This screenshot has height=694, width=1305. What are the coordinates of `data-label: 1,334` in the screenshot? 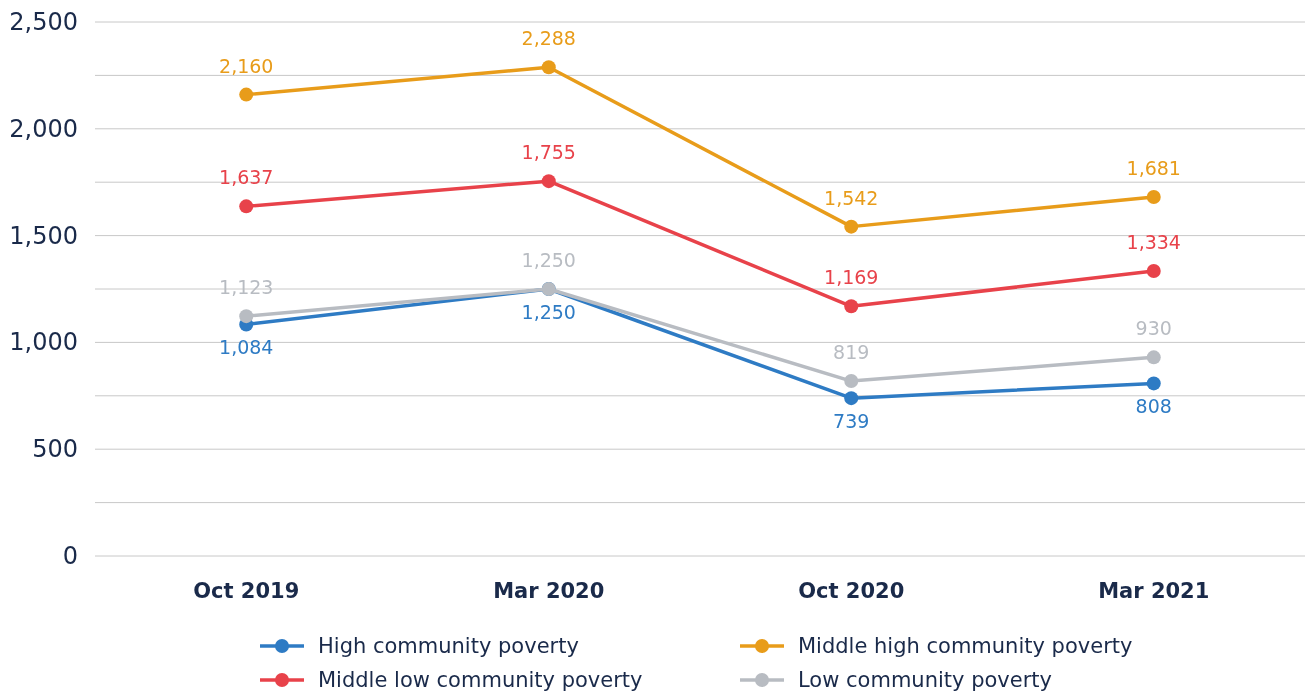 It's located at (1153, 242).